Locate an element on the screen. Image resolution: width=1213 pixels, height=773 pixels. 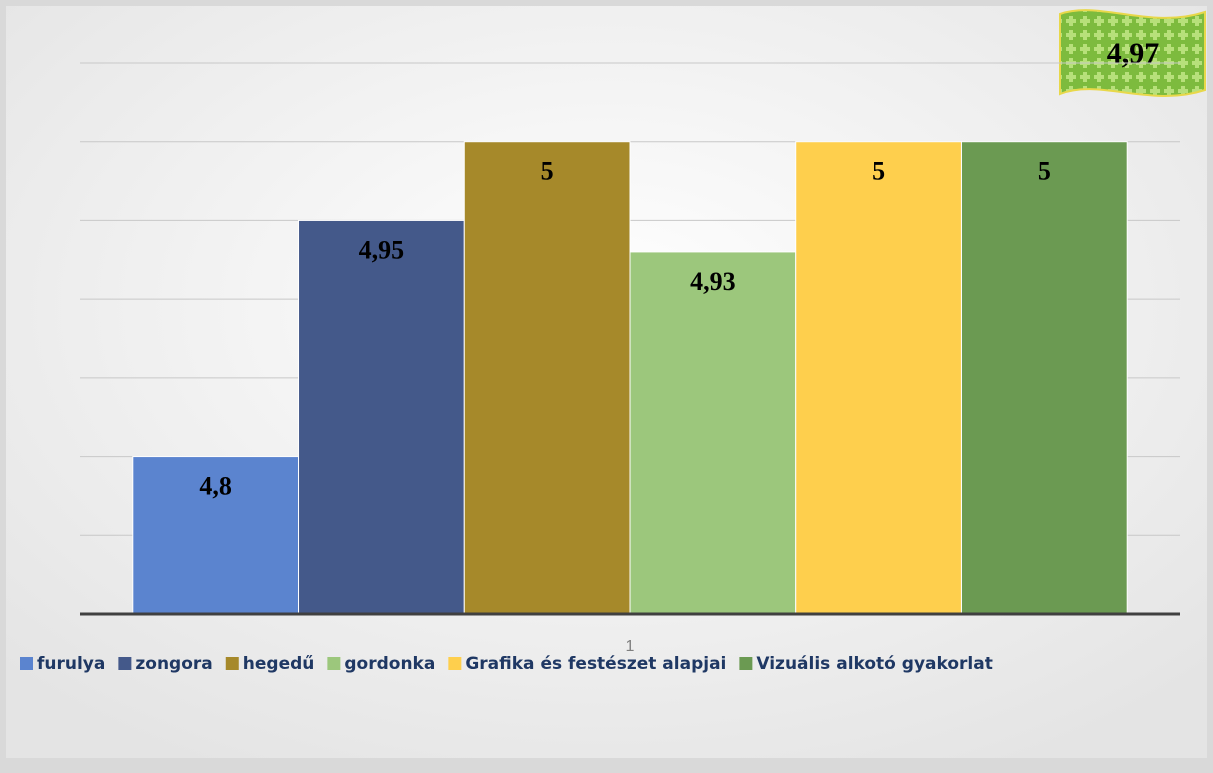
annotation-banner is located at coordinates (1132, 53).